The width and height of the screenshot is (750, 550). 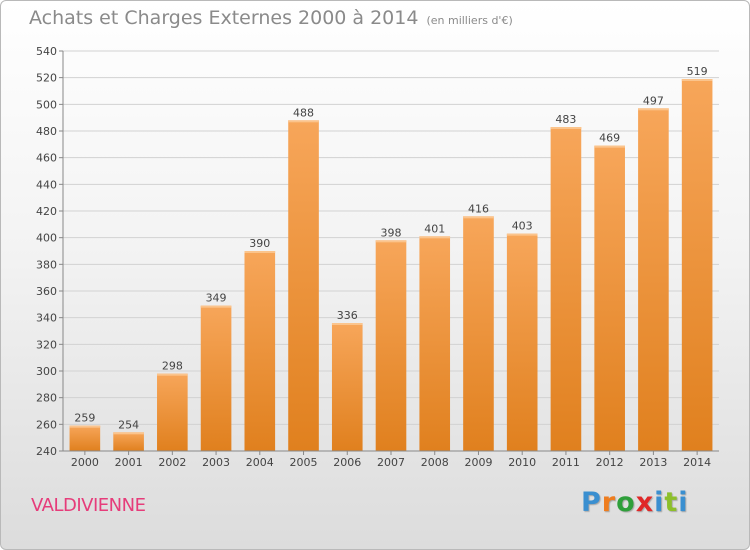 I want to click on y-tick-label: 340, so click(x=46, y=318).